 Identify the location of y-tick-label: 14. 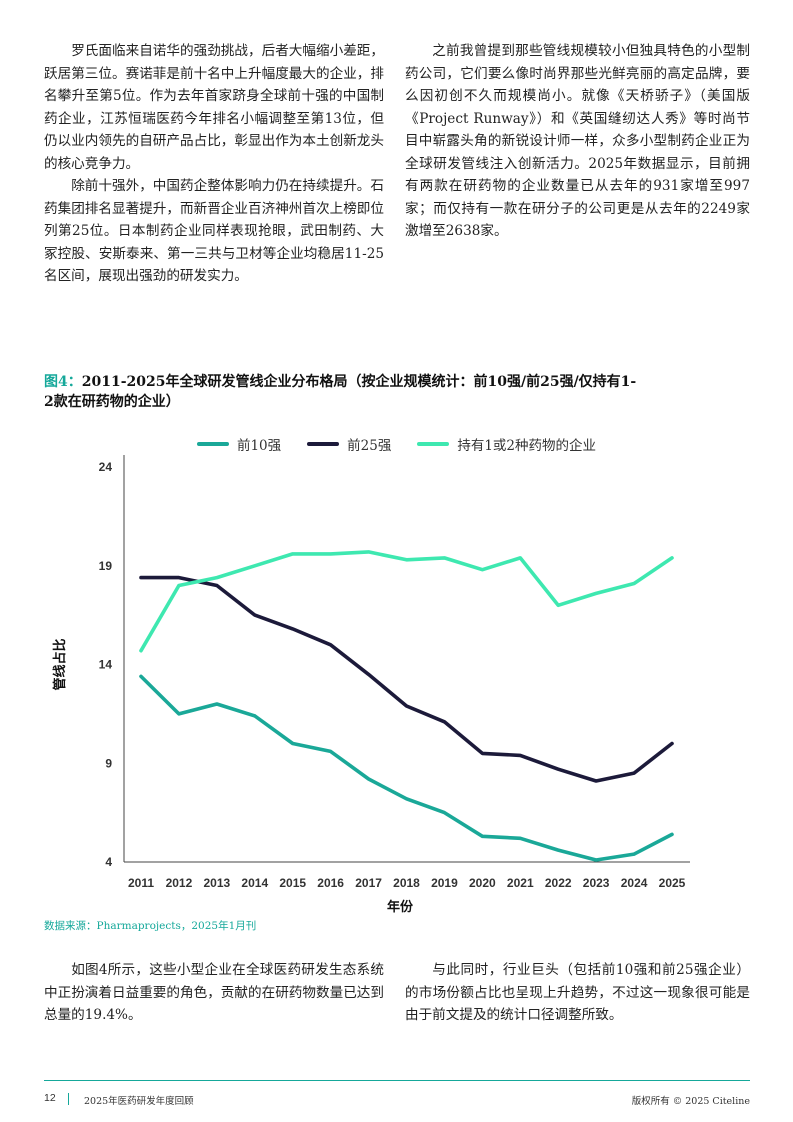
(106, 665).